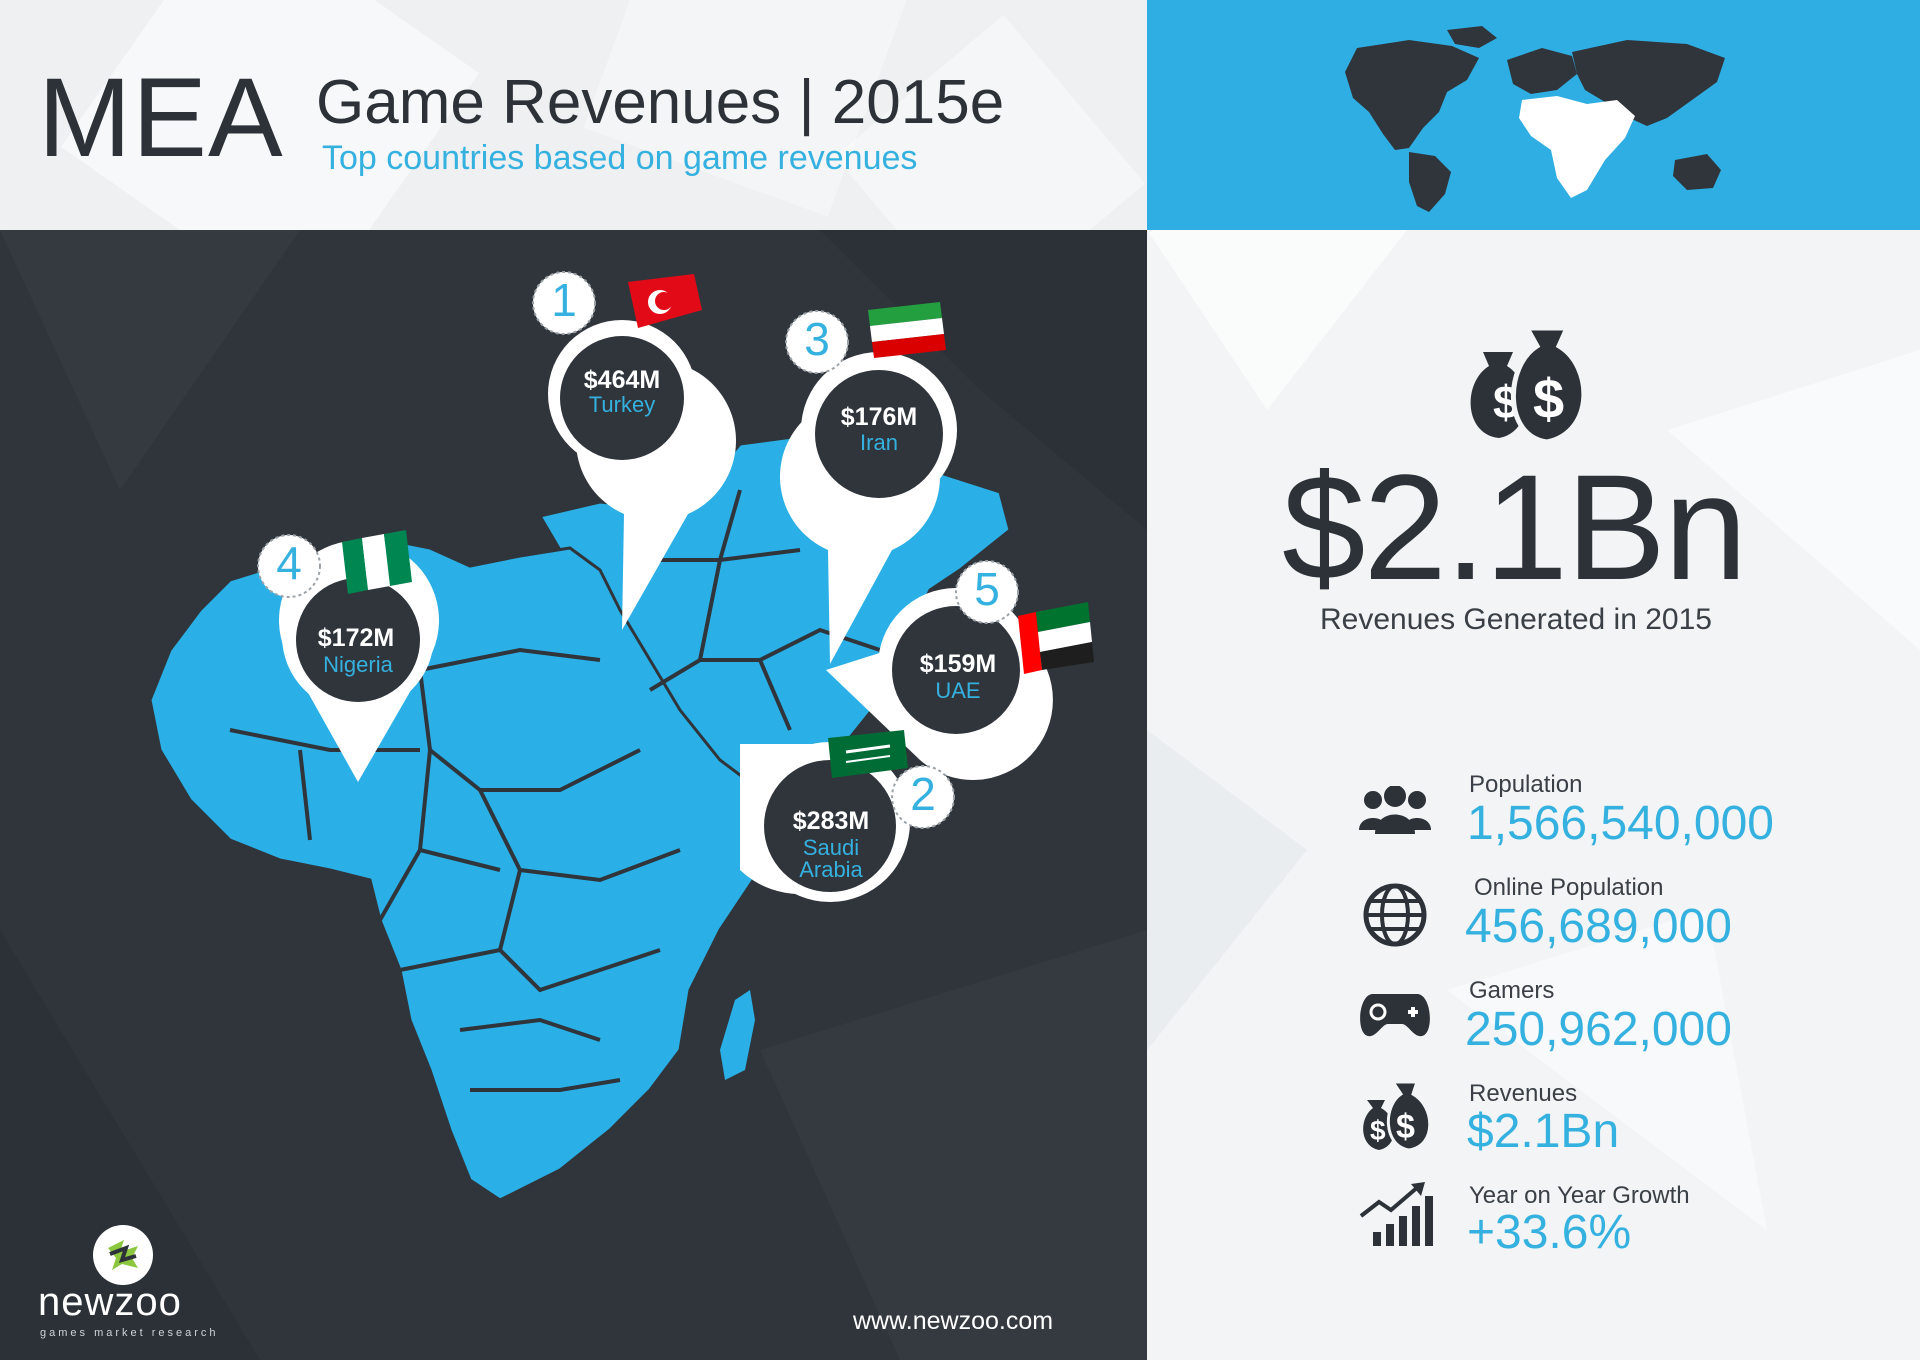 The width and height of the screenshot is (1920, 1360). What do you see at coordinates (620, 158) in the screenshot?
I see `page-subtitle: Top countries based on game revenues` at bounding box center [620, 158].